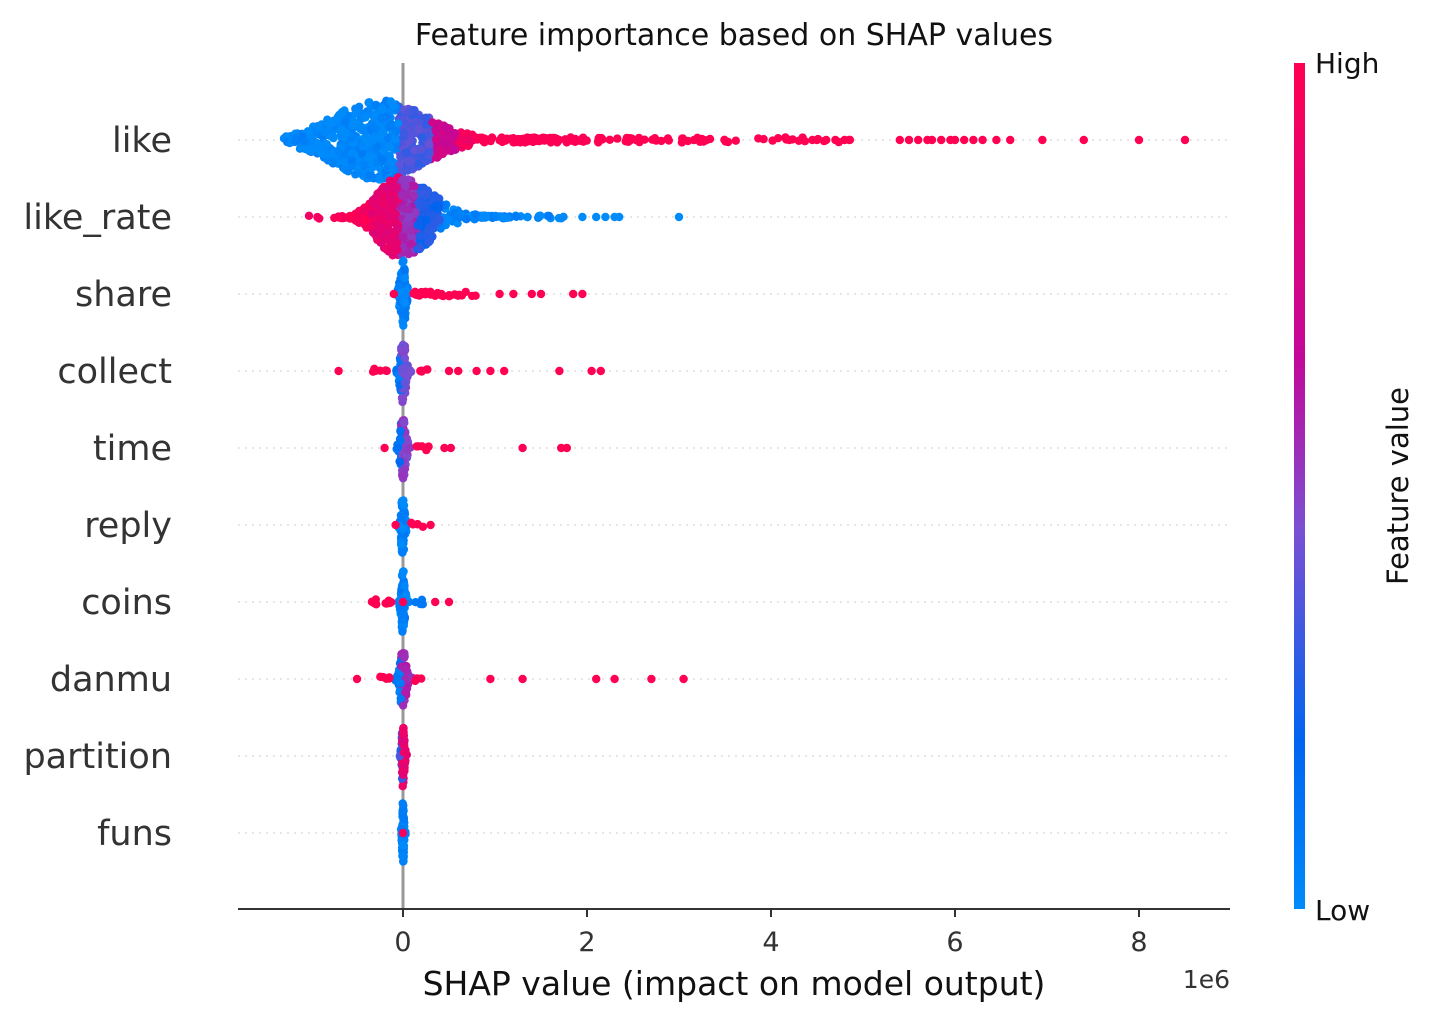  What do you see at coordinates (586, 942) in the screenshot?
I see `x-tick-label: 2` at bounding box center [586, 942].